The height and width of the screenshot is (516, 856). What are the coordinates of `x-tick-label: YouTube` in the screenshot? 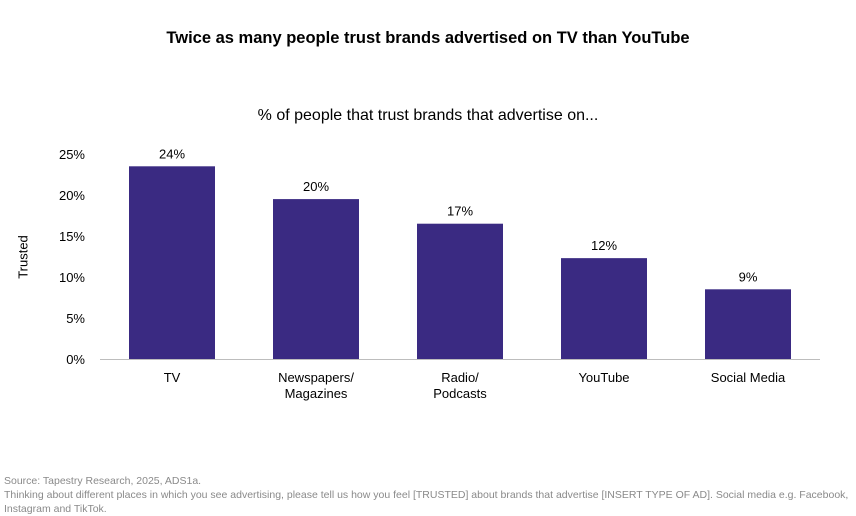 It's located at (603, 377).